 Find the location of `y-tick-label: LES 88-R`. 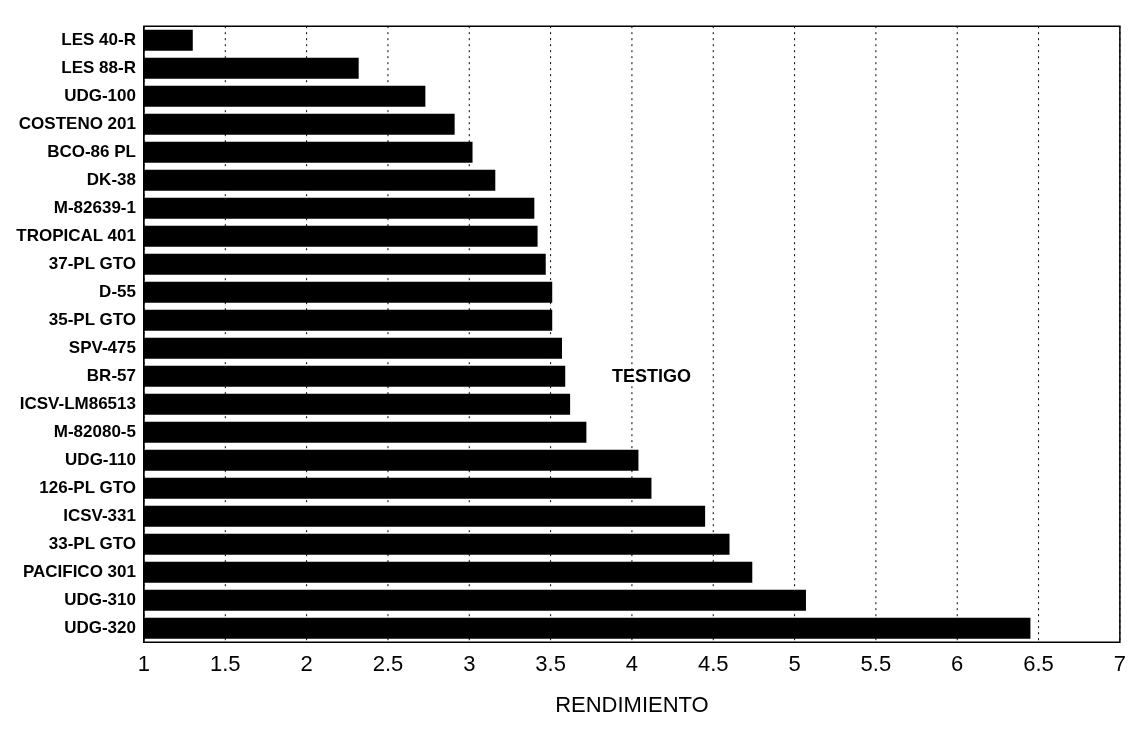

y-tick-label: LES 88-R is located at coordinates (98, 67).